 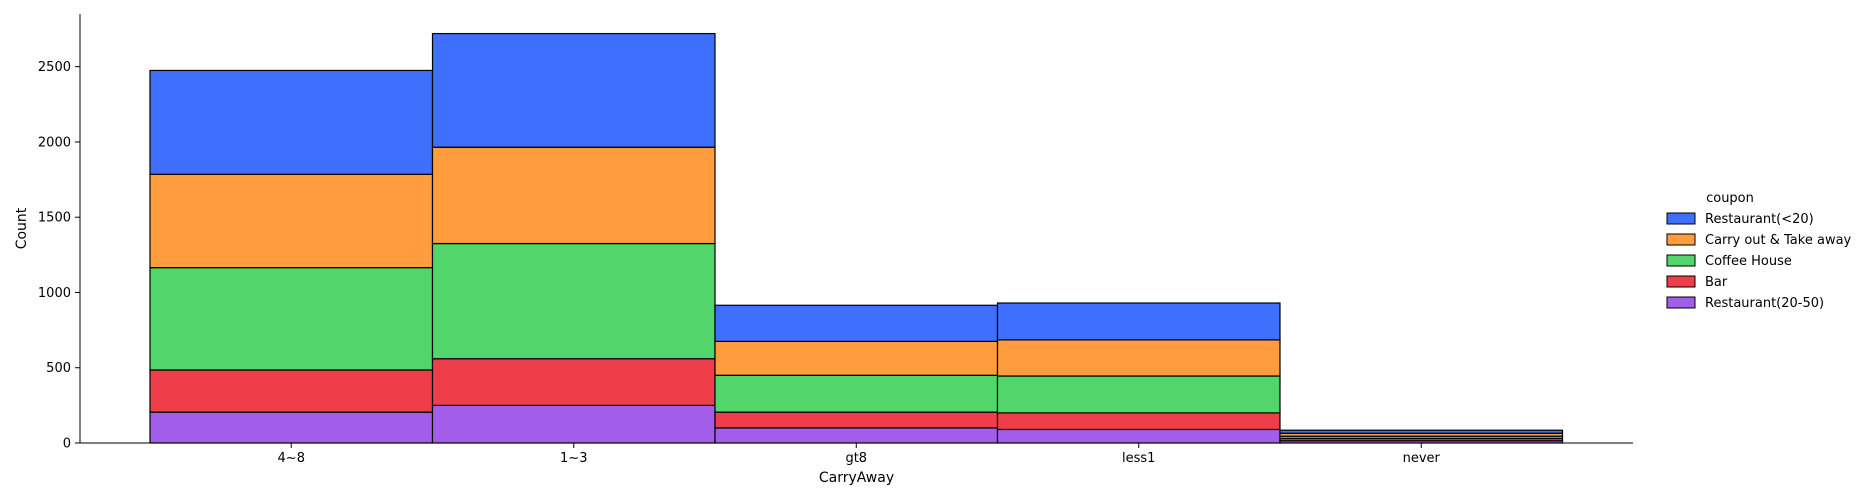 I want to click on legend-label-3: Bar, so click(x=1716, y=282).